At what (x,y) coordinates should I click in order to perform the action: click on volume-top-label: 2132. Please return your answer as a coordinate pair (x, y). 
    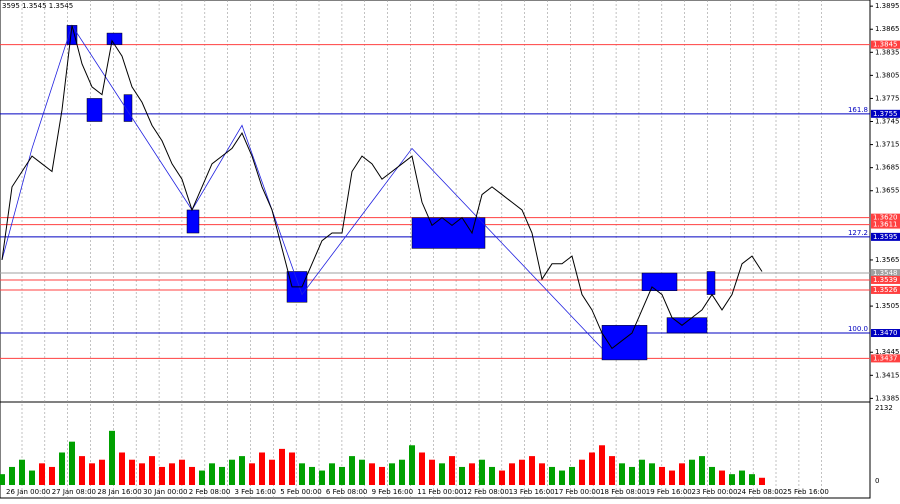
    Looking at the image, I should click on (884, 408).